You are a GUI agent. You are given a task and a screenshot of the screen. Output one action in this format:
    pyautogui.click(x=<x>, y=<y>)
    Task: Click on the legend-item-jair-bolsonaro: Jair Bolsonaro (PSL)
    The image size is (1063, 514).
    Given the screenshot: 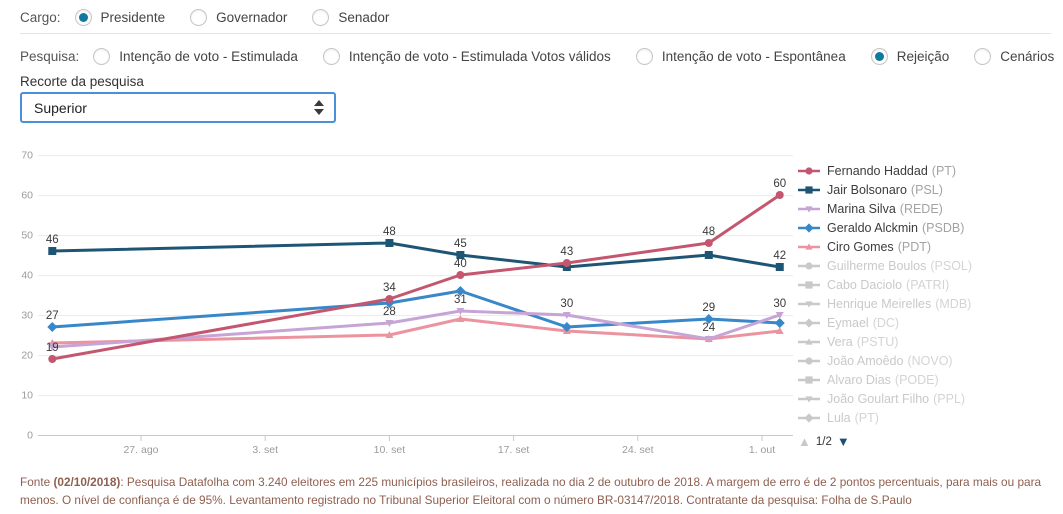 What is the action you would take?
    pyautogui.click(x=929, y=189)
    